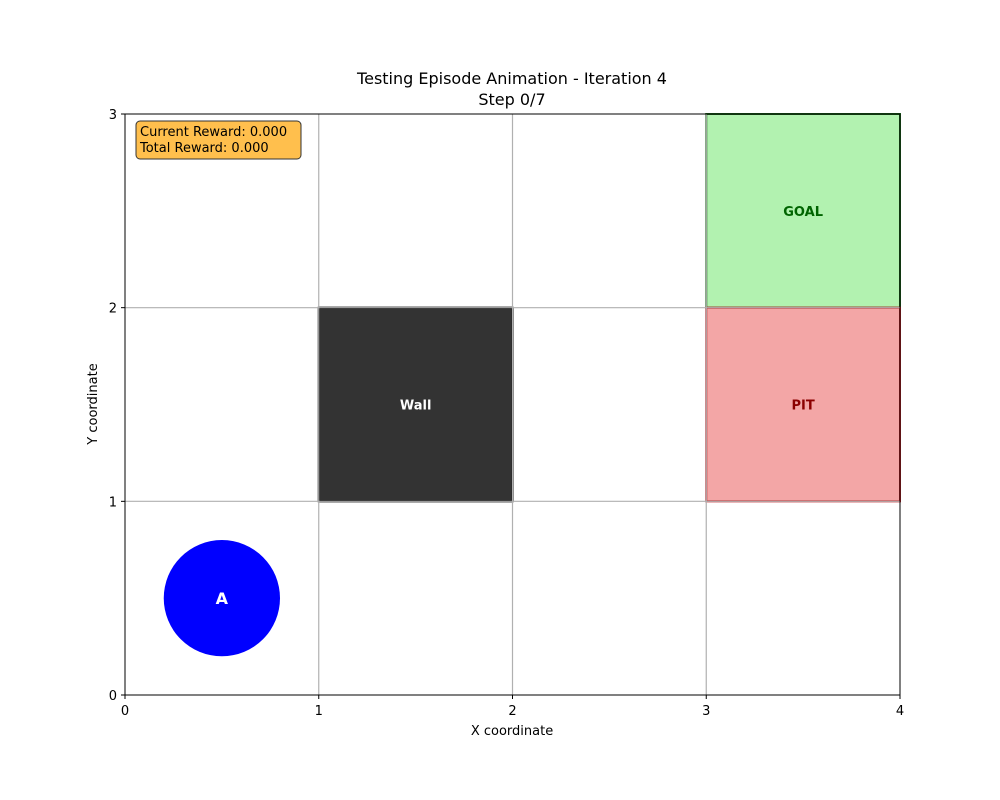  What do you see at coordinates (511, 78) in the screenshot?
I see `chart-title: Testing Episode Animation - Iteration 4` at bounding box center [511, 78].